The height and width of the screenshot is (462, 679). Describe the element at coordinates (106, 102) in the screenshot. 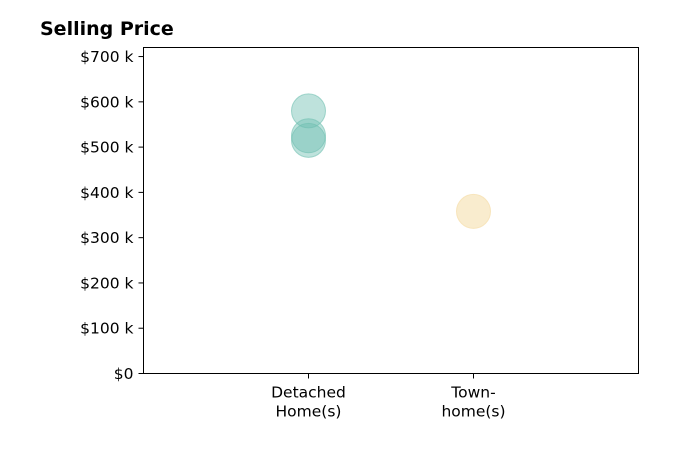

I see `y-tick-label: $600 k` at that location.